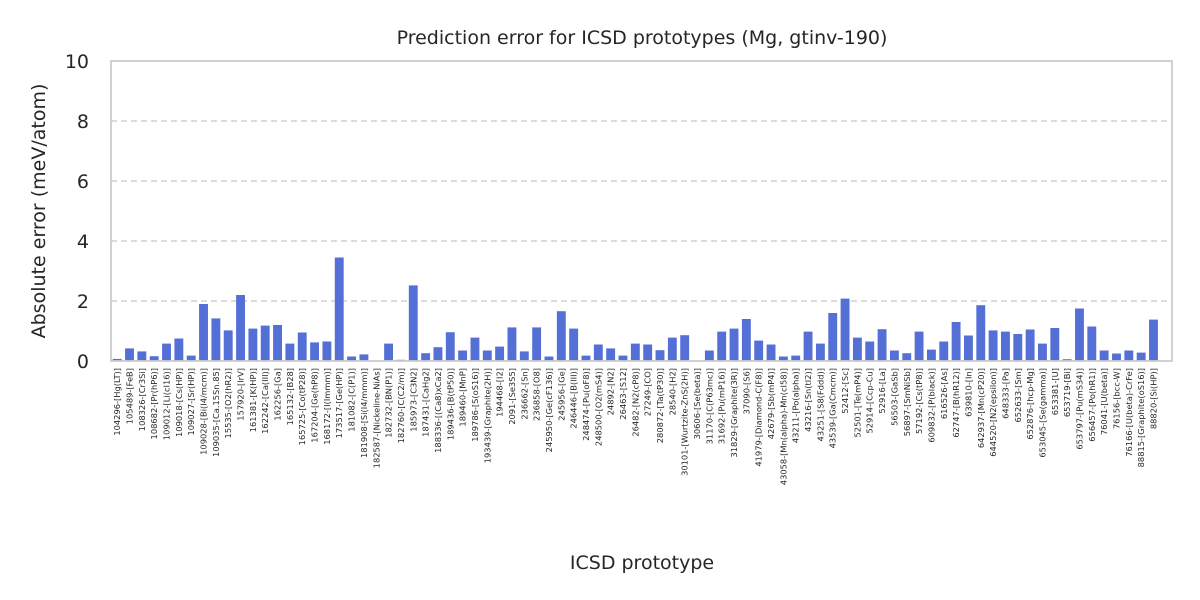 This screenshot has width=1200, height=600. What do you see at coordinates (1141, 417) in the screenshot?
I see `x-tick-label: 88815-[Graphite(oS16)]` at bounding box center [1141, 417].